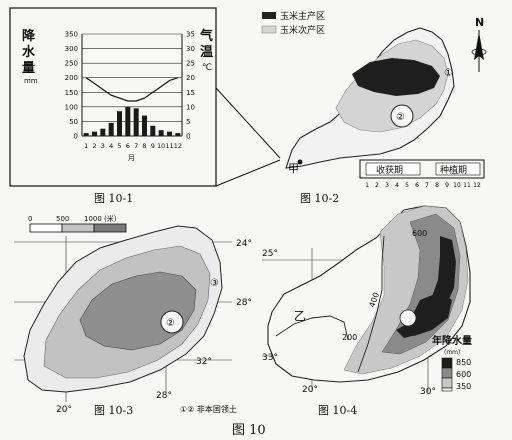  Describe the element at coordinates (457, 185) in the screenshot. I see `fig2-month-label: 10` at that location.